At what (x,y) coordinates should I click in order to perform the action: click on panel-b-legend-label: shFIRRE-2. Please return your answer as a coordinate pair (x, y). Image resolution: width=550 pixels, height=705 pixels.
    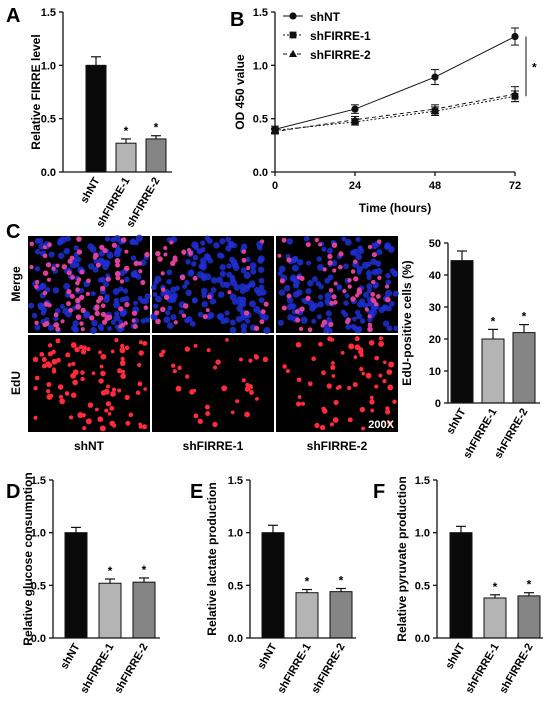
    Looking at the image, I should click on (340, 55).